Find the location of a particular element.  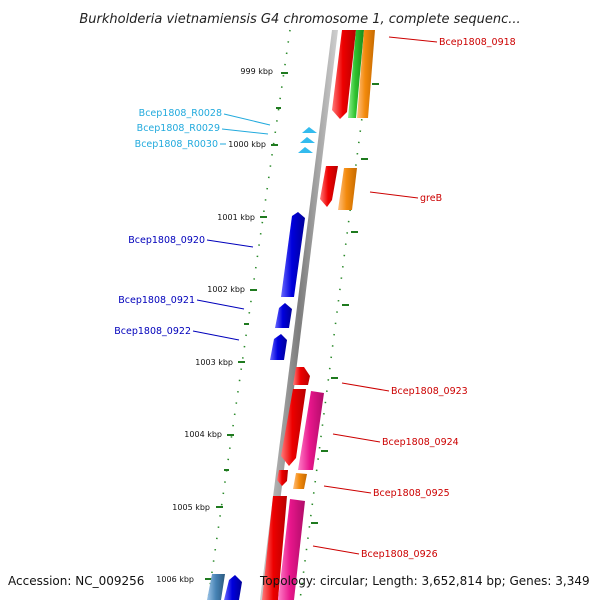

reverse-strand-genes is located at coordinates (262, 363).